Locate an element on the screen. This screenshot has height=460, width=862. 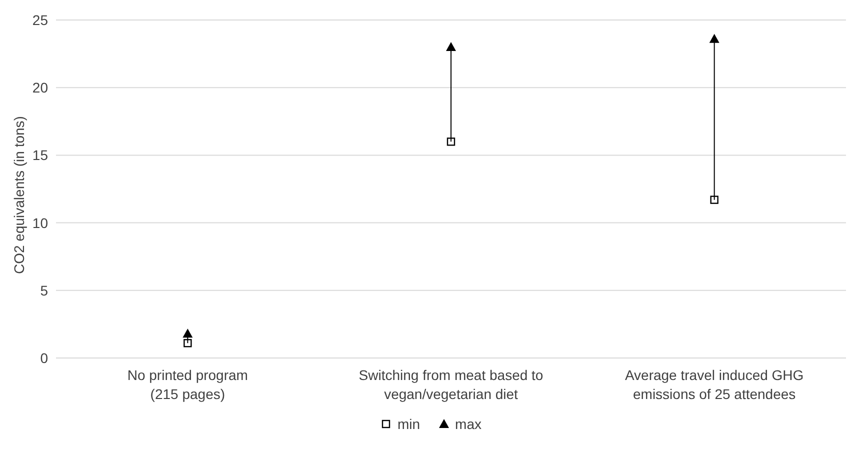
y-axis-title: CO2 equivalents (in tons) is located at coordinates (18, 195).